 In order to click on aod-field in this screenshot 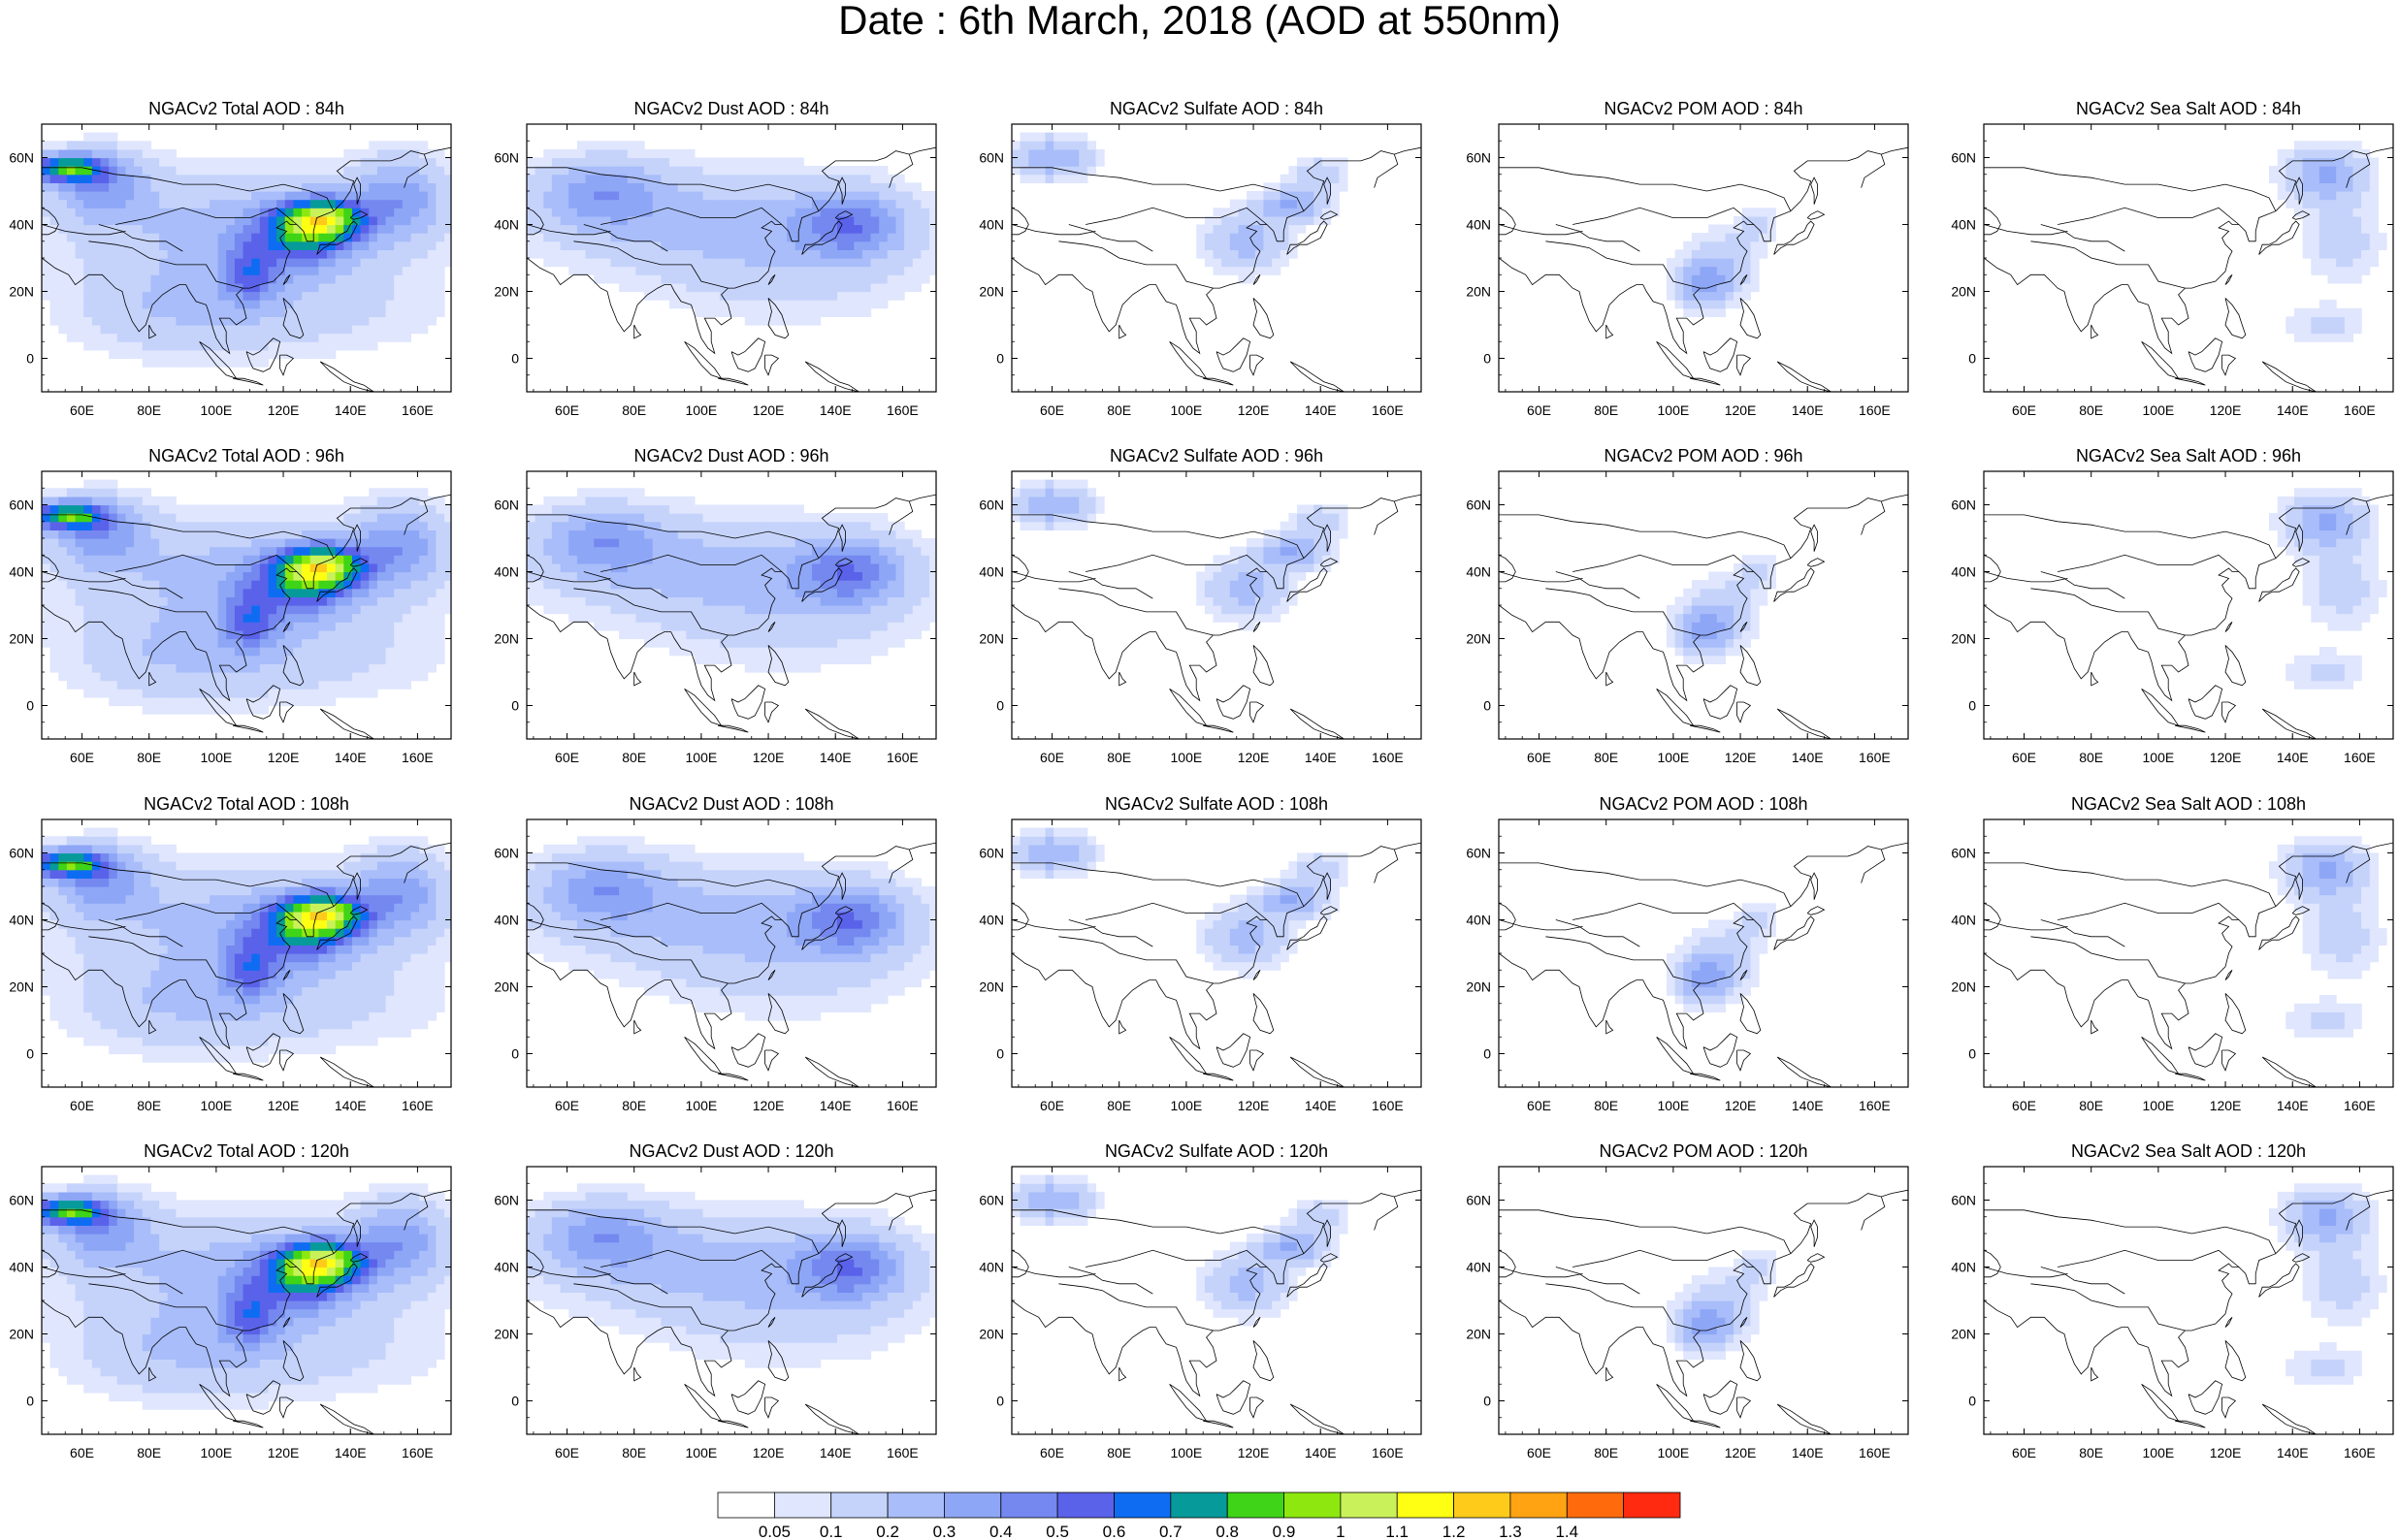, I will do `click(732, 581)`.